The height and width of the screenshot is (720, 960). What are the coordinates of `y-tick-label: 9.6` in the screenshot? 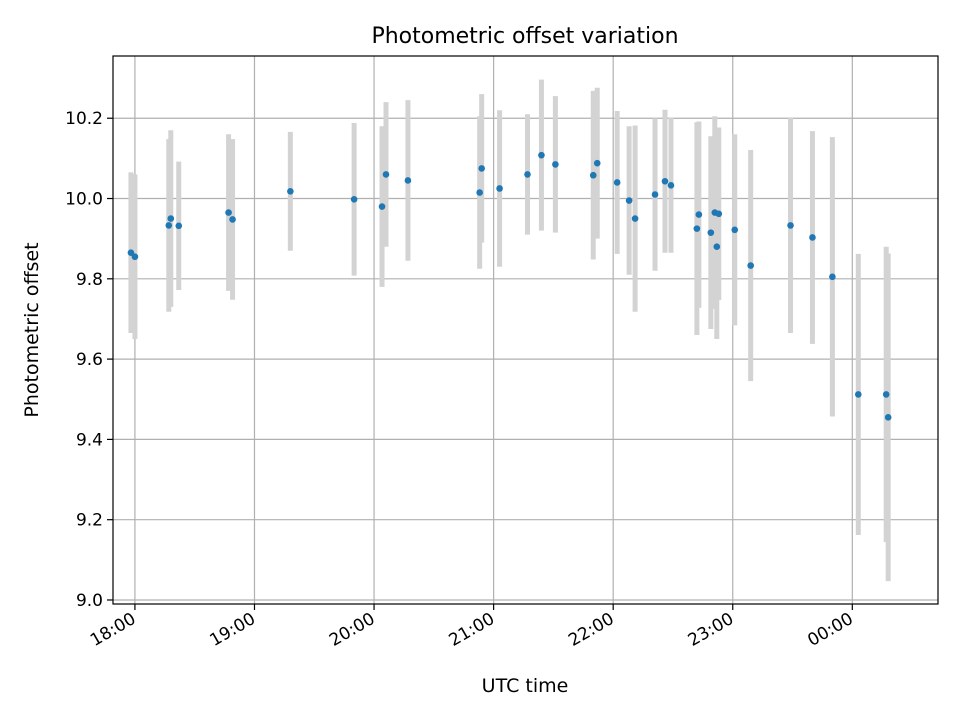 It's located at (89, 360).